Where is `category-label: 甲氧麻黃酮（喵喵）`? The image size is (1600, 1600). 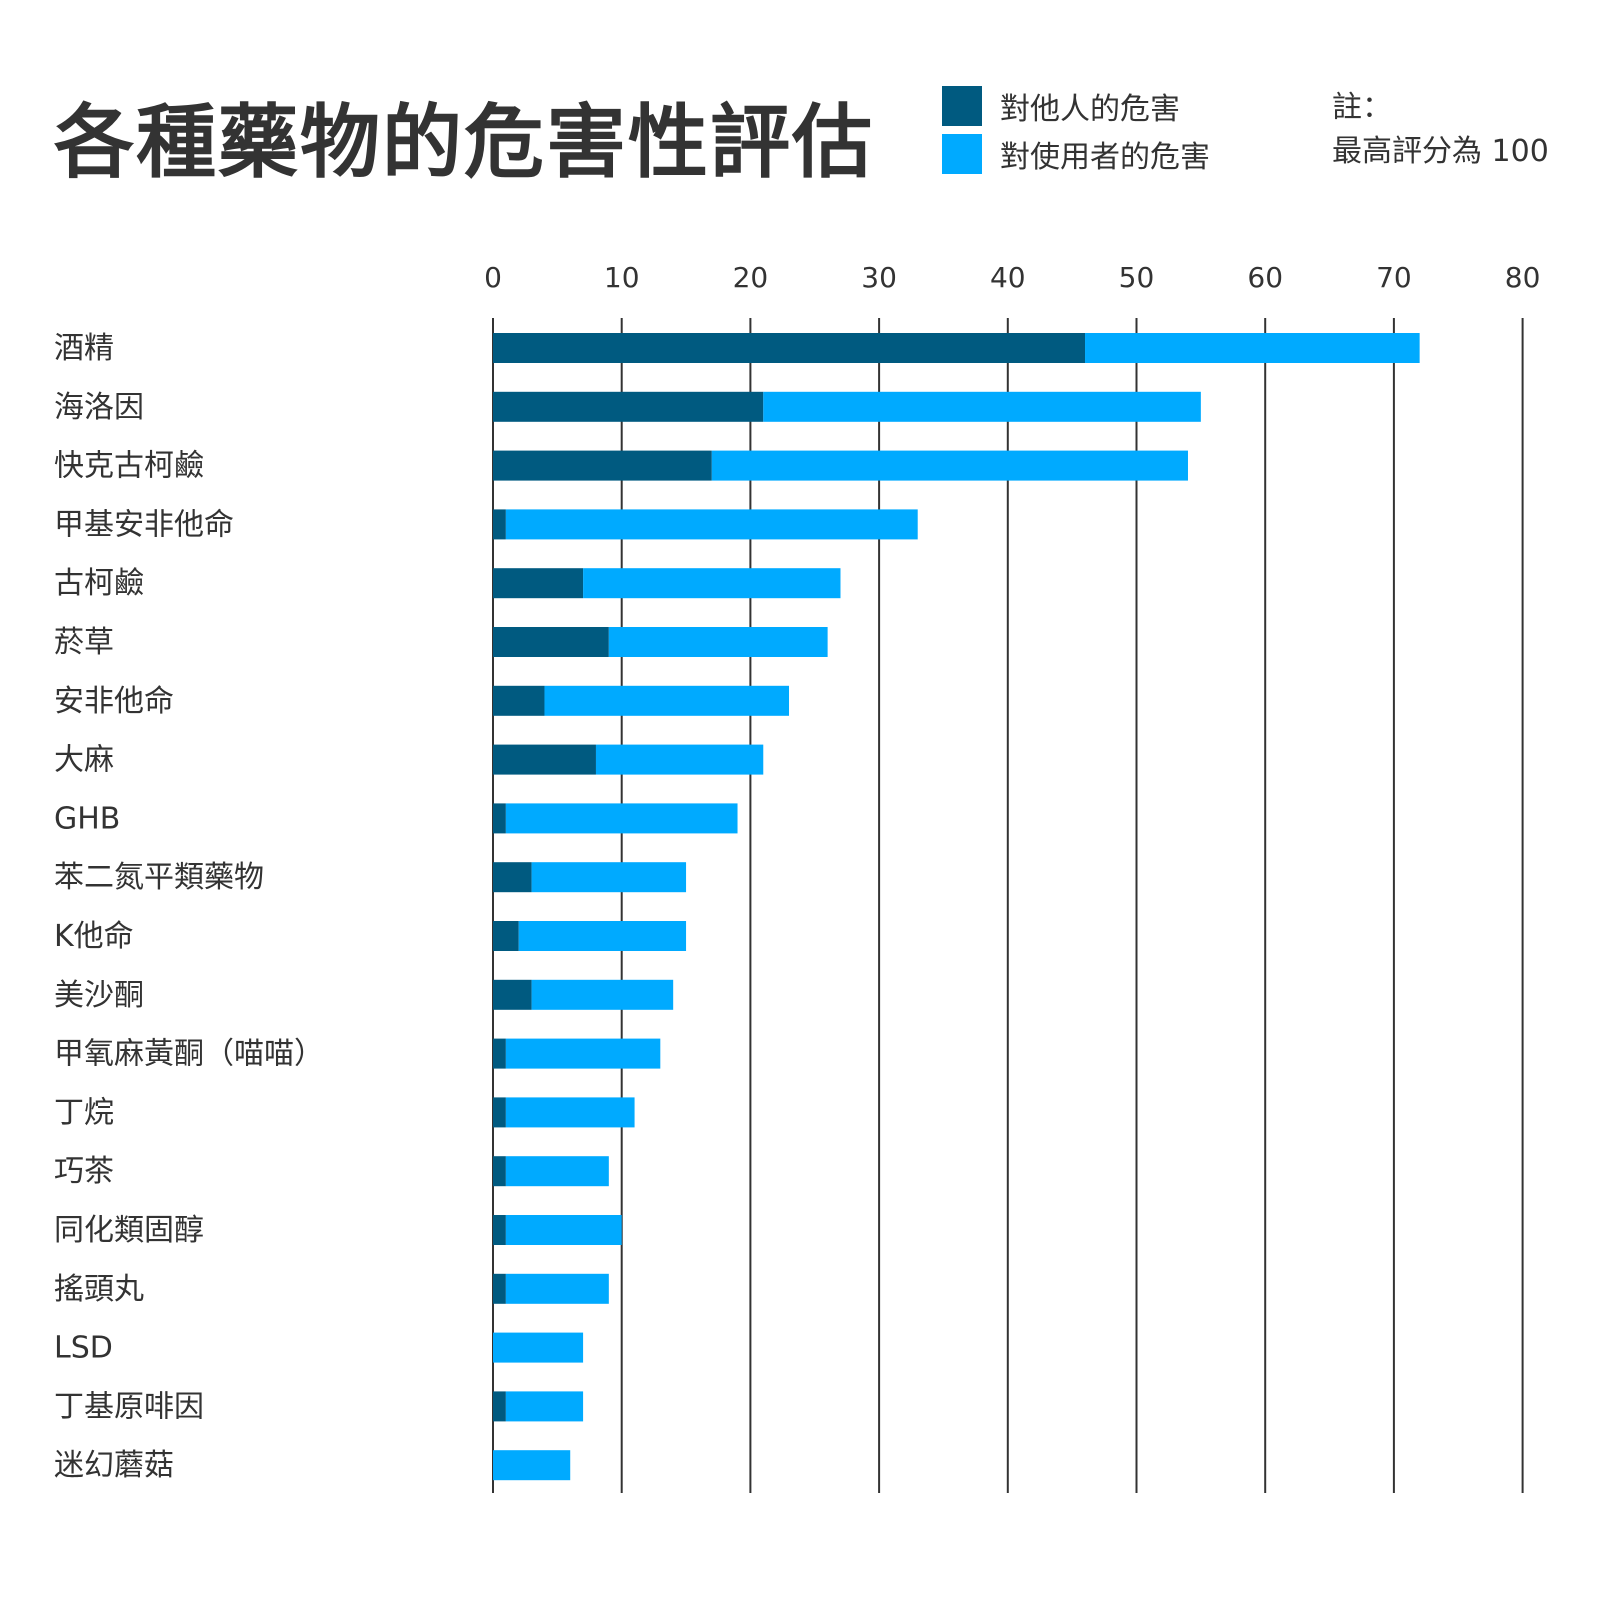
category-label: 甲氧麻黃酮（喵喵） is located at coordinates (189, 1054).